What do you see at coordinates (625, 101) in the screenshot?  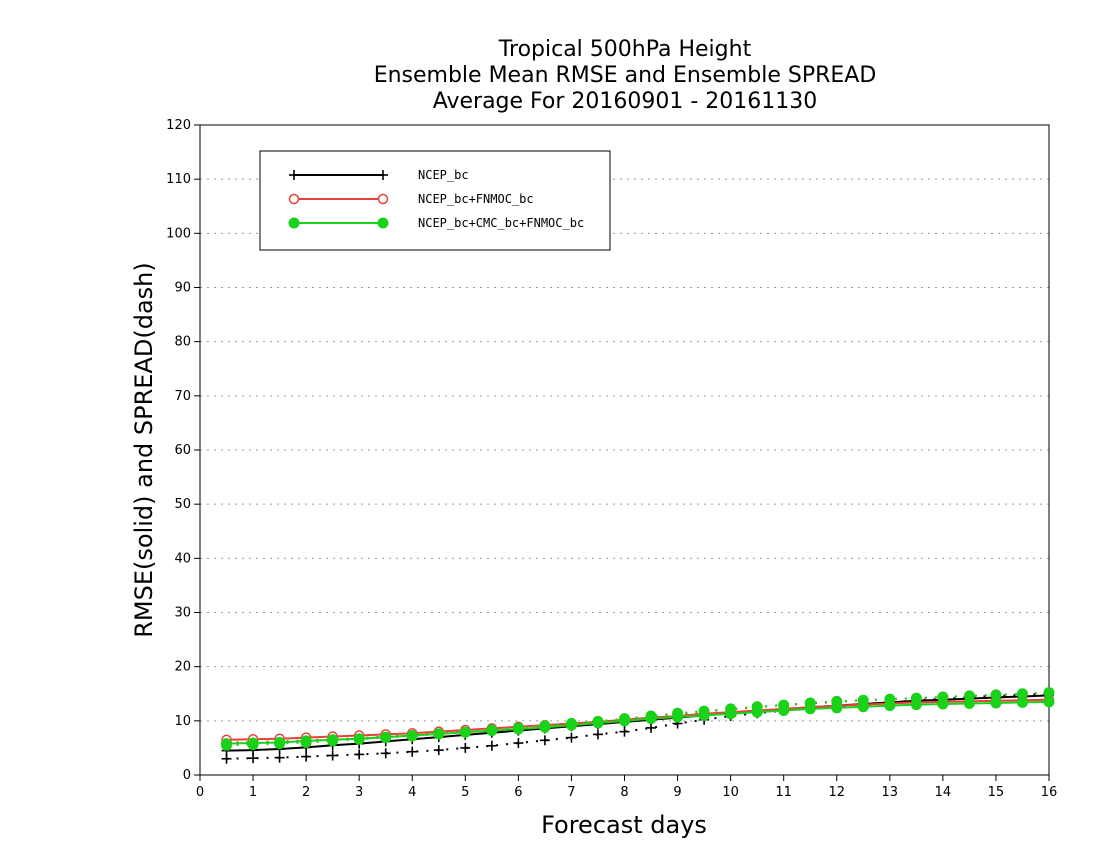 I see `chart-title-line-3: Average For 20160901 - 20161130` at bounding box center [625, 101].